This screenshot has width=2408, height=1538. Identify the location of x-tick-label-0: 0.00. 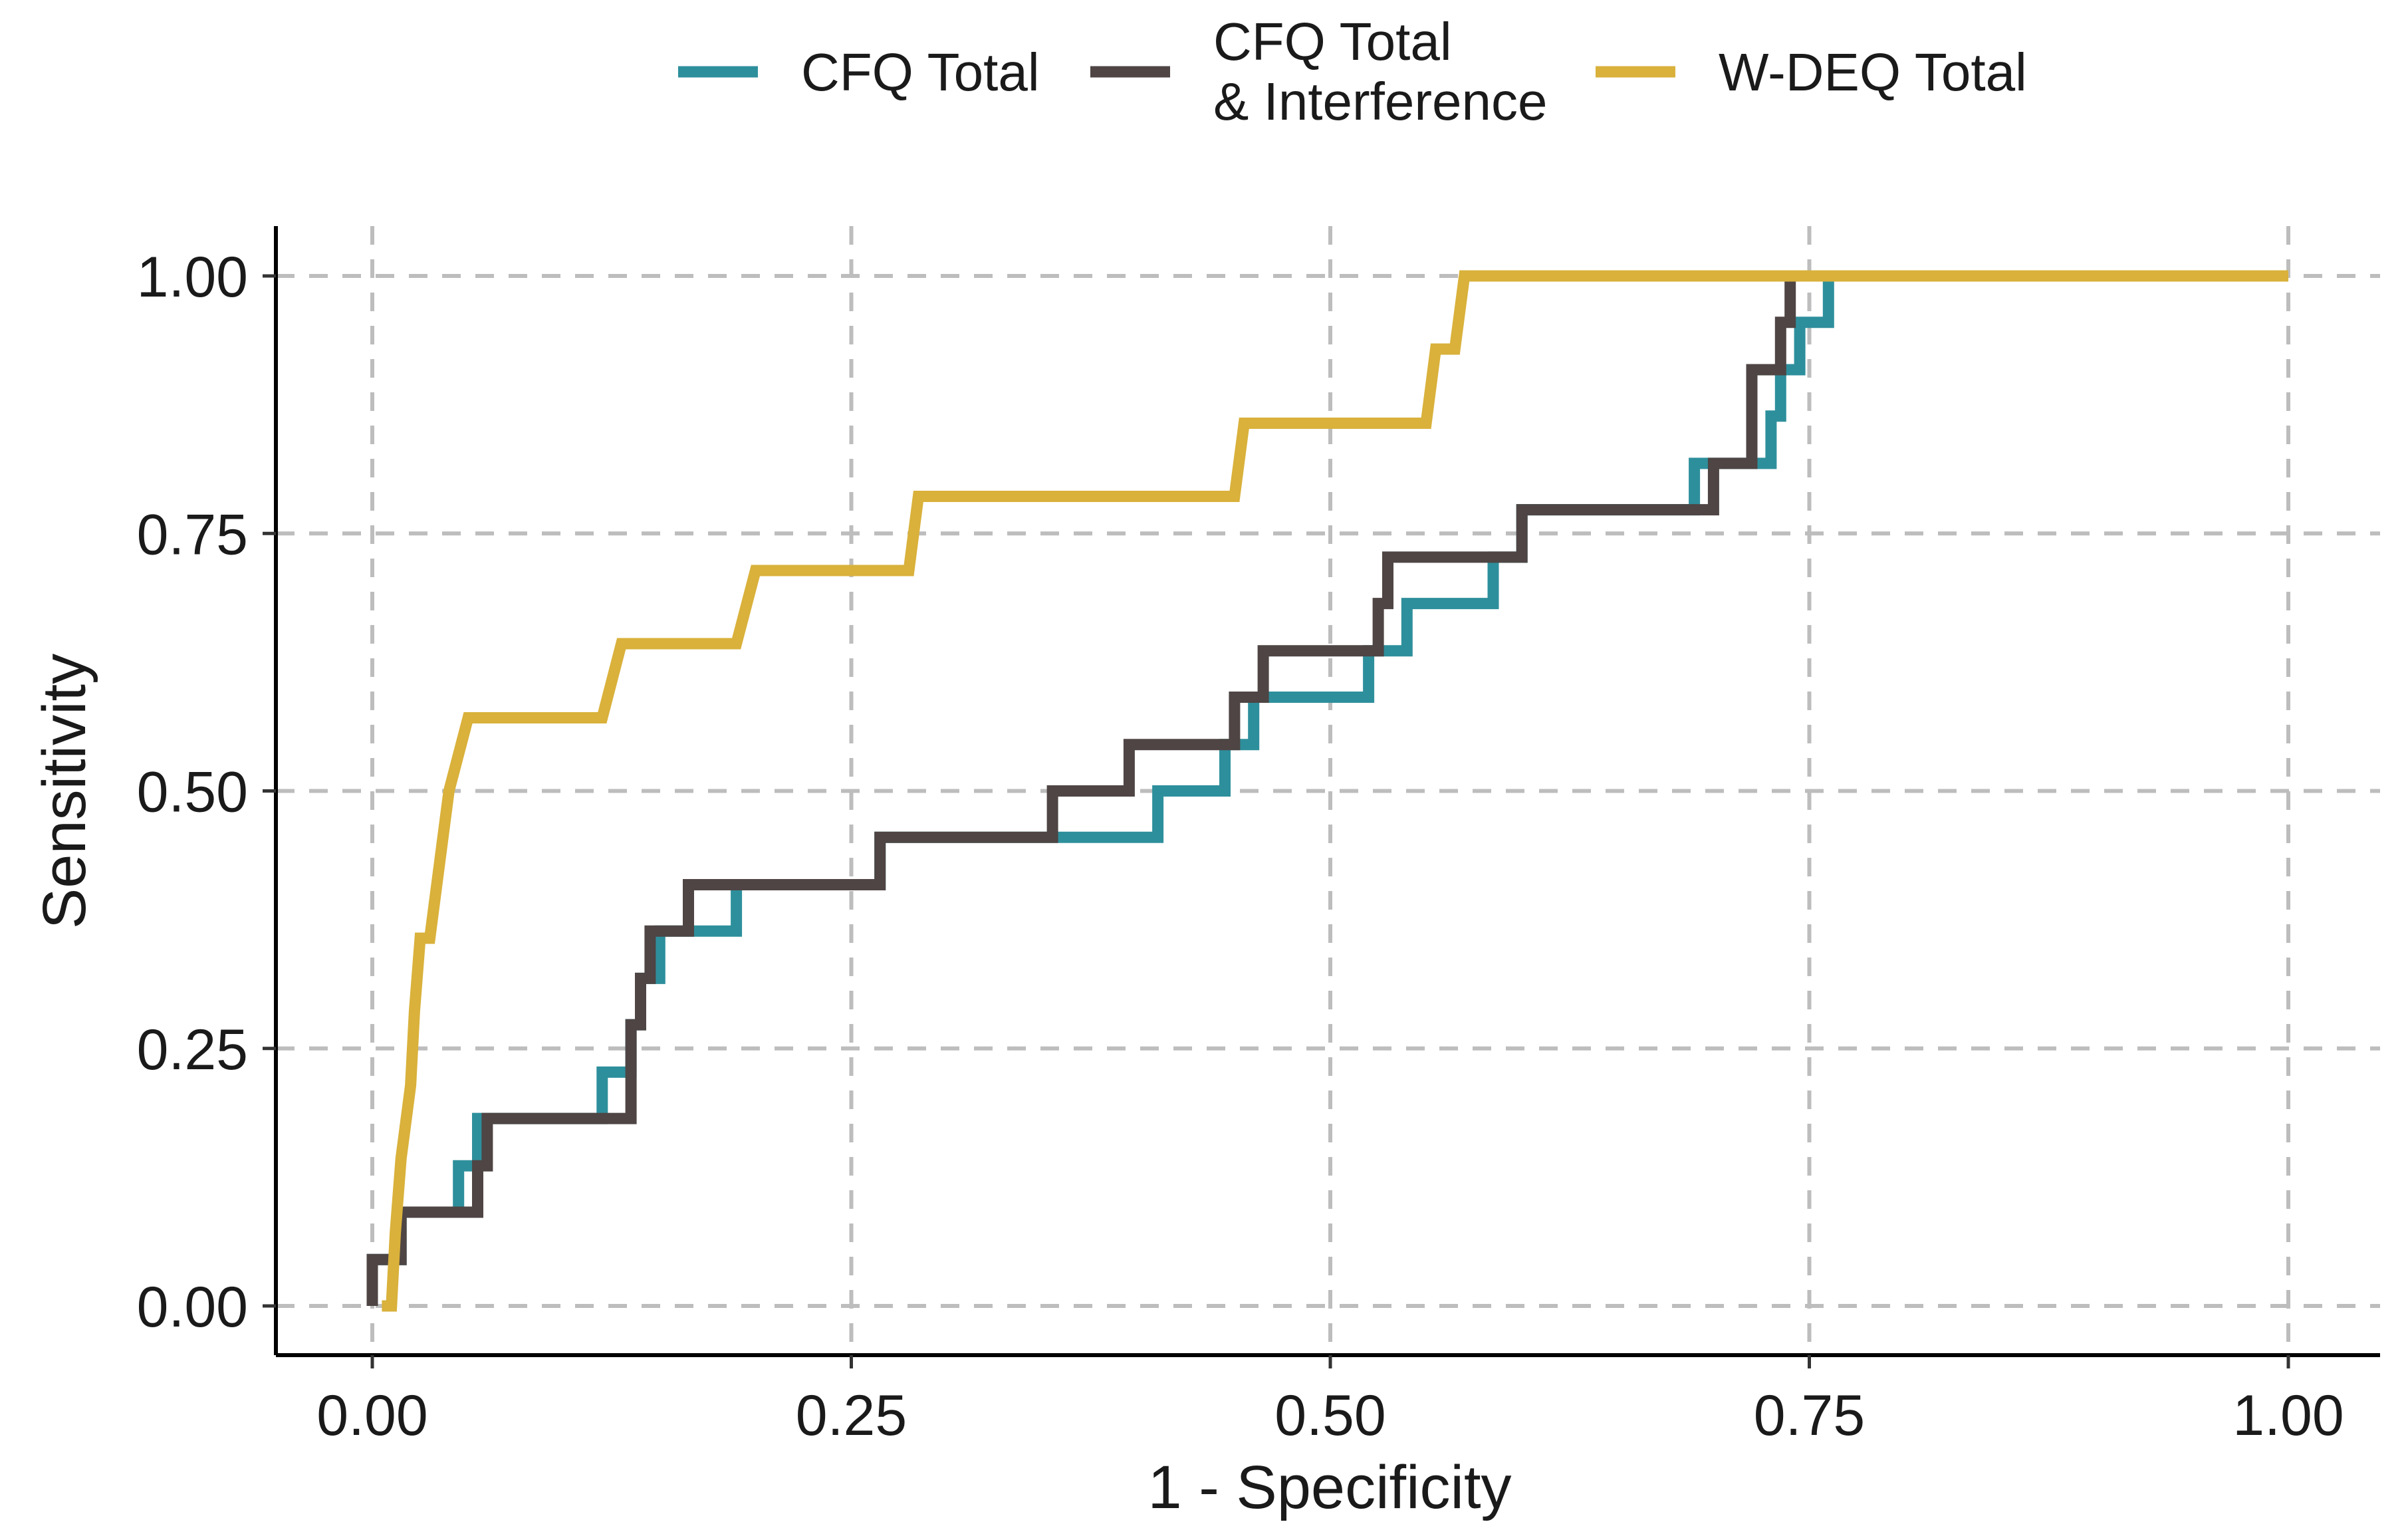
(371, 1416).